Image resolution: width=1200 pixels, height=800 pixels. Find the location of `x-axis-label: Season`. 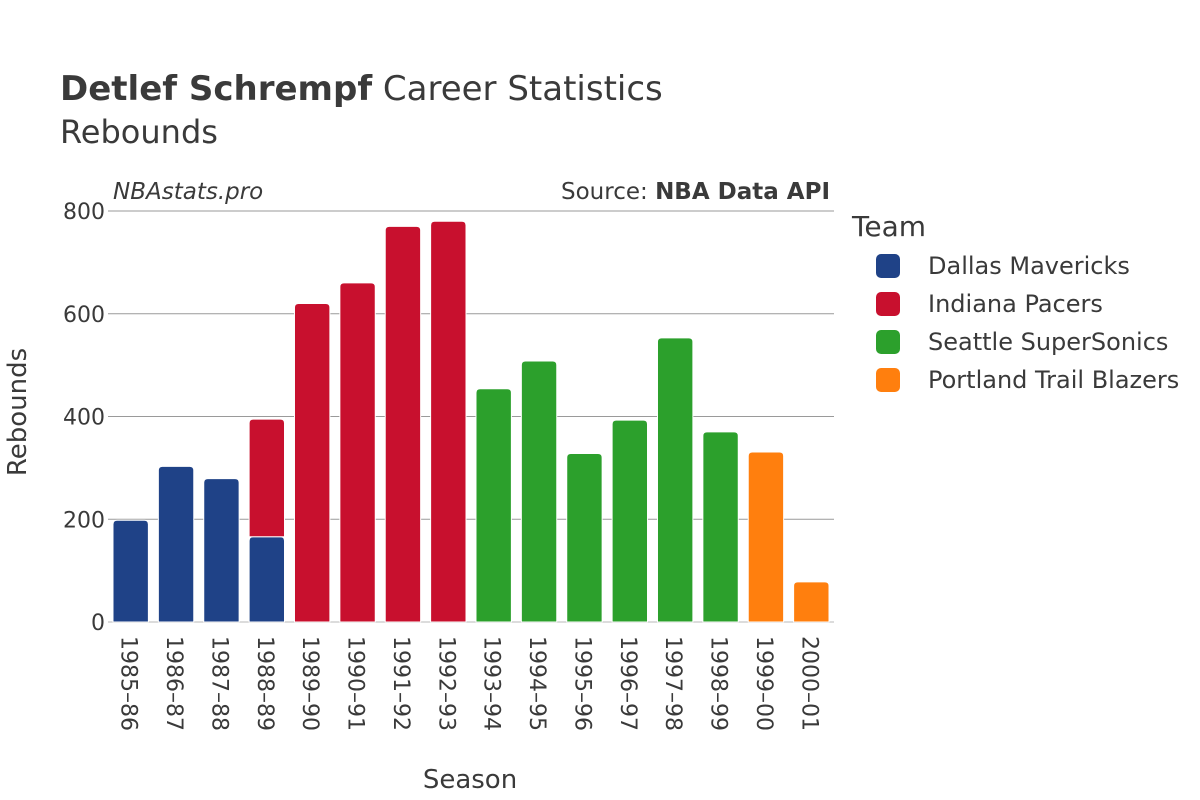

x-axis-label: Season is located at coordinates (470, 780).